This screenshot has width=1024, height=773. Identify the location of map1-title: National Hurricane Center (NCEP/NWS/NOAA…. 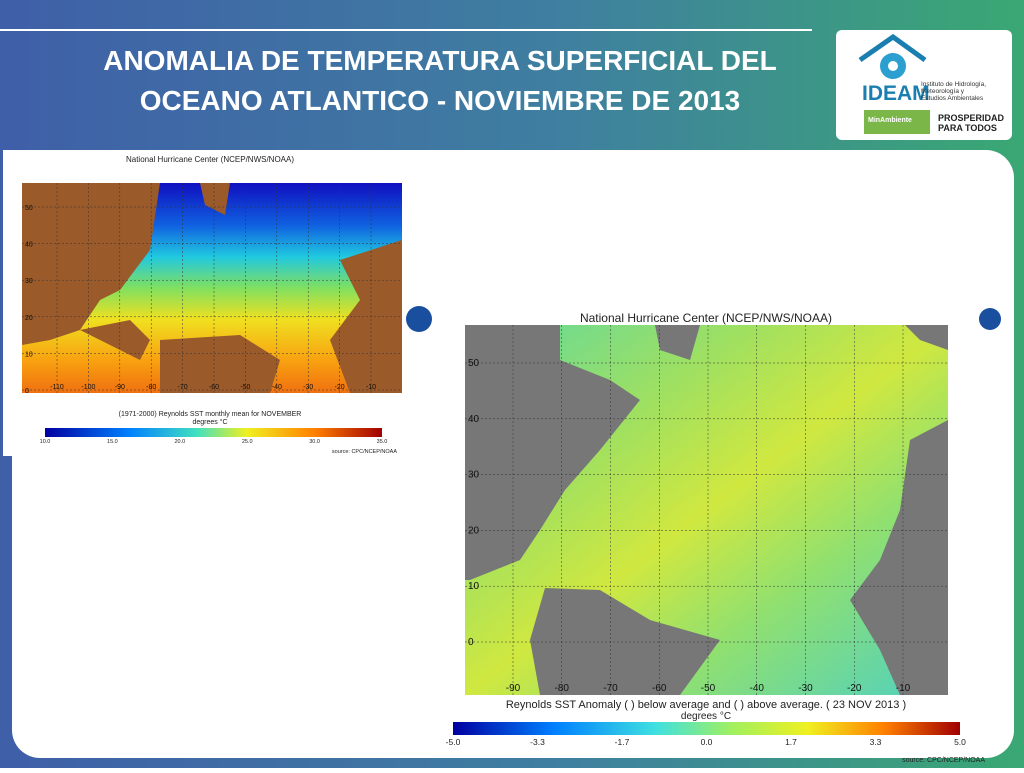
(210, 159).